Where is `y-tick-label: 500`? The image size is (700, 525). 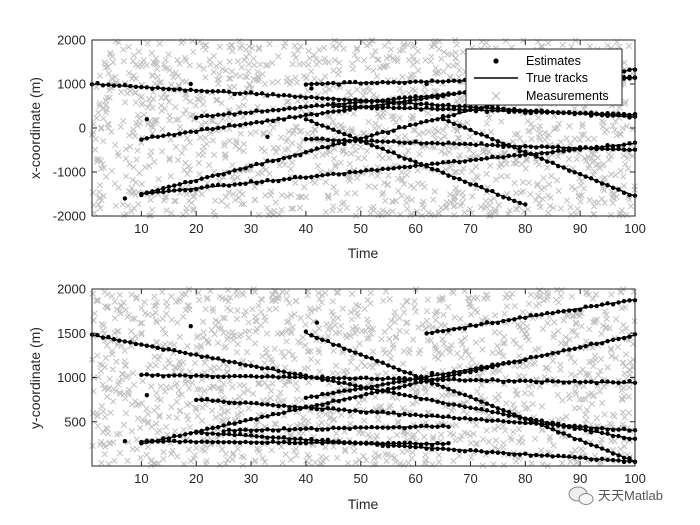 y-tick-label: 500 is located at coordinates (75, 421).